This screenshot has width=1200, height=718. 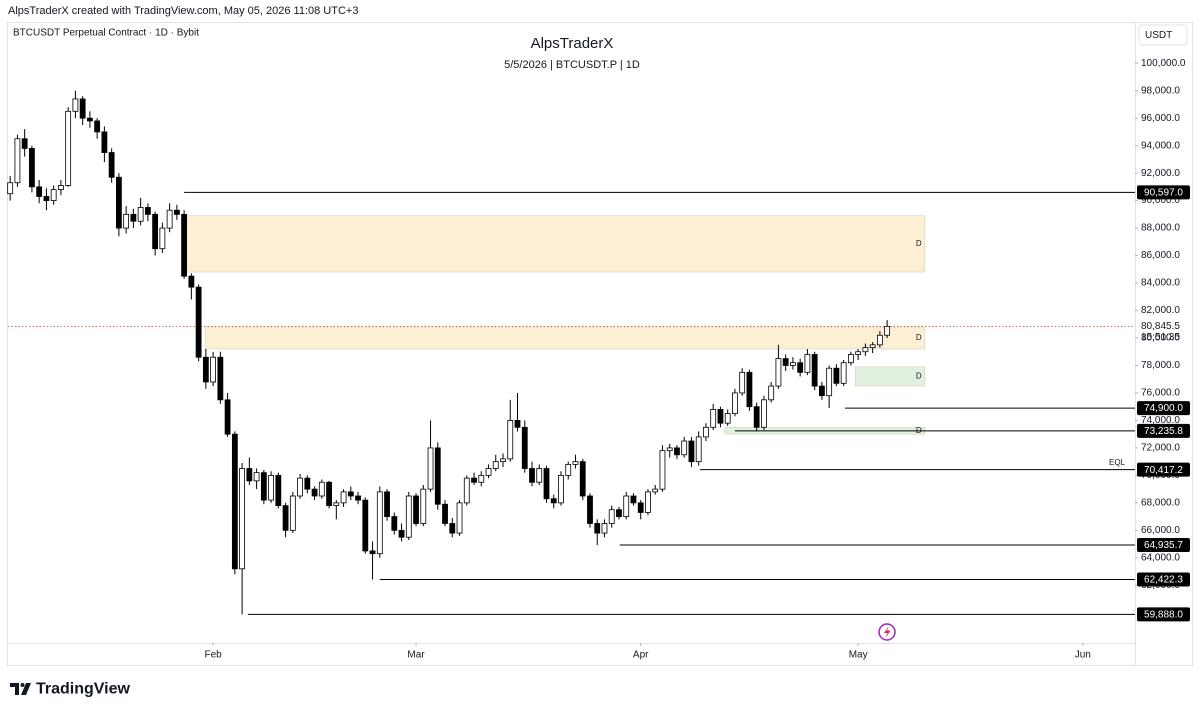 I want to click on level-label: 70,417.2, so click(x=1163, y=470).